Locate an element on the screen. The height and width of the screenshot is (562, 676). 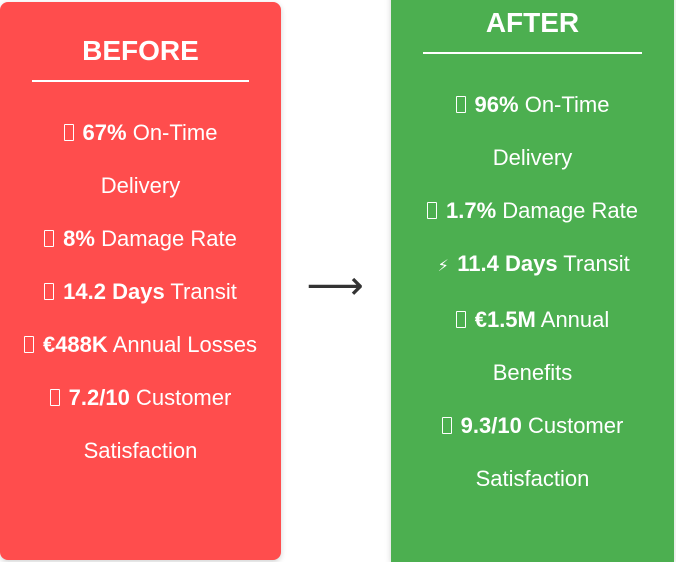
before-metric-satisfaction: 7.2/10 Customer Satisfaction is located at coordinates (140, 424).